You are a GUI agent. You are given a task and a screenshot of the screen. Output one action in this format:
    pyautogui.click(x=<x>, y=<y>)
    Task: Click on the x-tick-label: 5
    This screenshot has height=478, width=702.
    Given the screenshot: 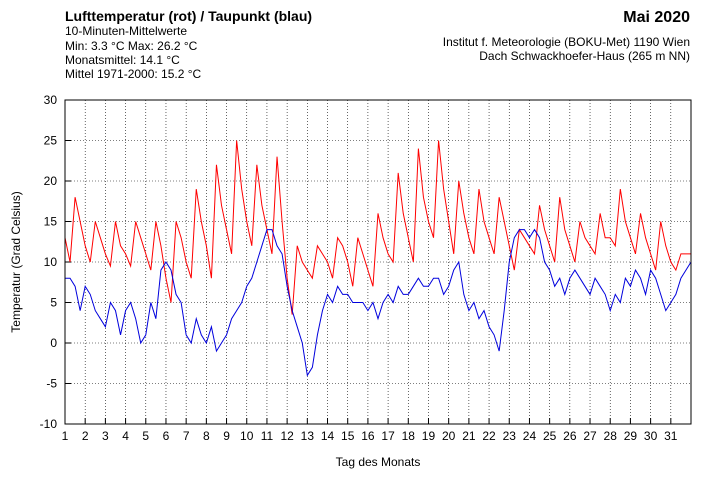 What is the action you would take?
    pyautogui.click(x=145, y=436)
    